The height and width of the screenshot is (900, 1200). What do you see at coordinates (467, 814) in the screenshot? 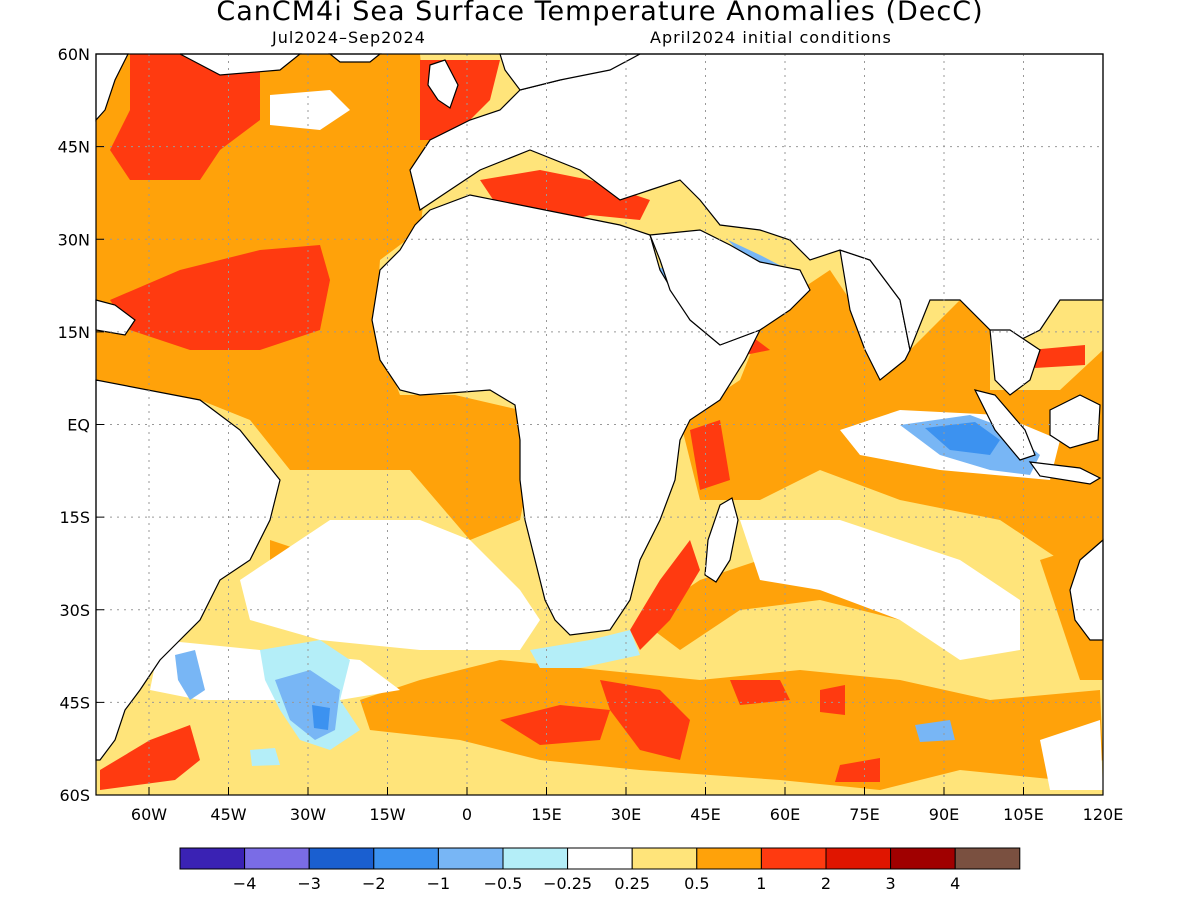
I see `lon-label: 0` at bounding box center [467, 814].